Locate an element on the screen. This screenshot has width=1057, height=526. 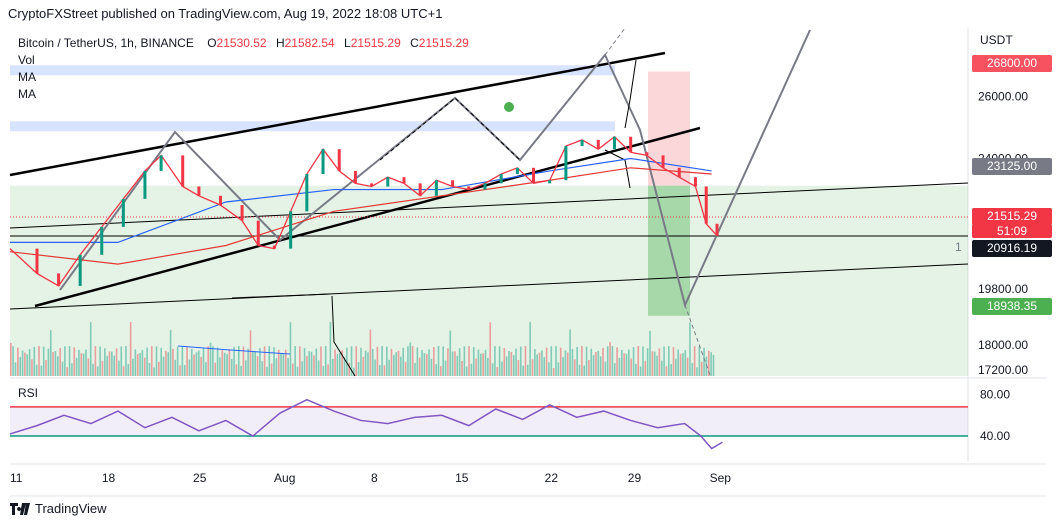
tradingview-footer: TradingView is located at coordinates (58, 508).